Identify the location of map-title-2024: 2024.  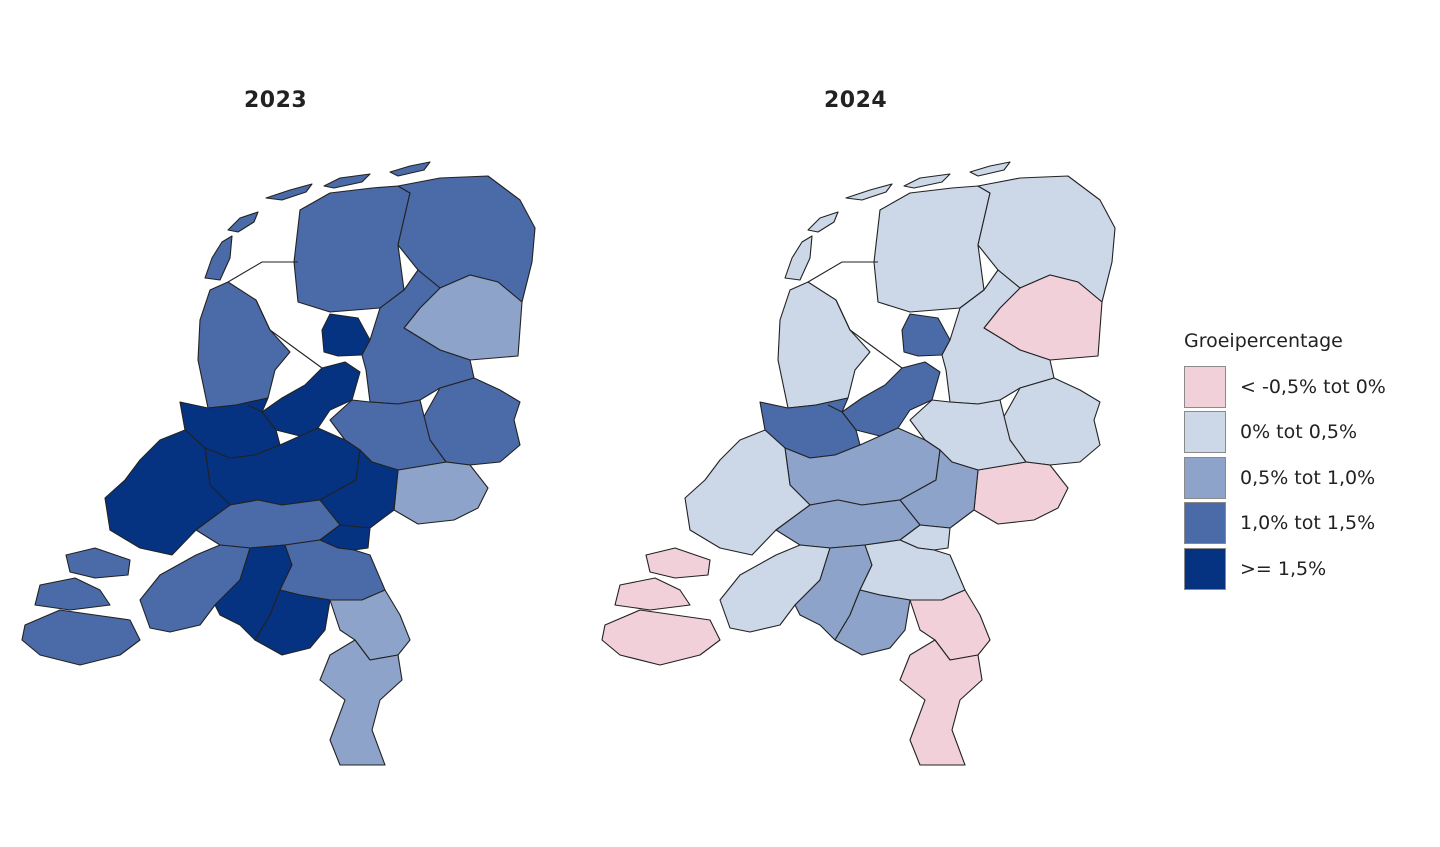
(856, 100).